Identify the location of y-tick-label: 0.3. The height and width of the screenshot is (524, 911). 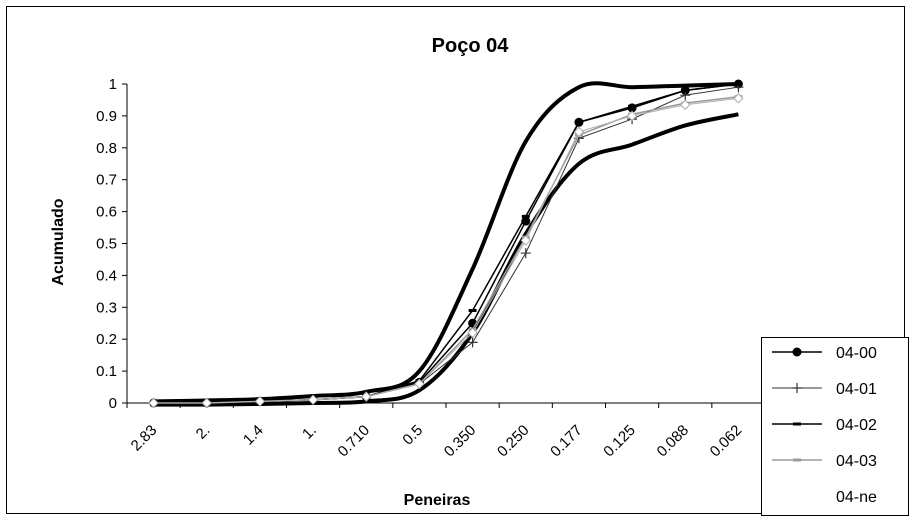
(106, 307).